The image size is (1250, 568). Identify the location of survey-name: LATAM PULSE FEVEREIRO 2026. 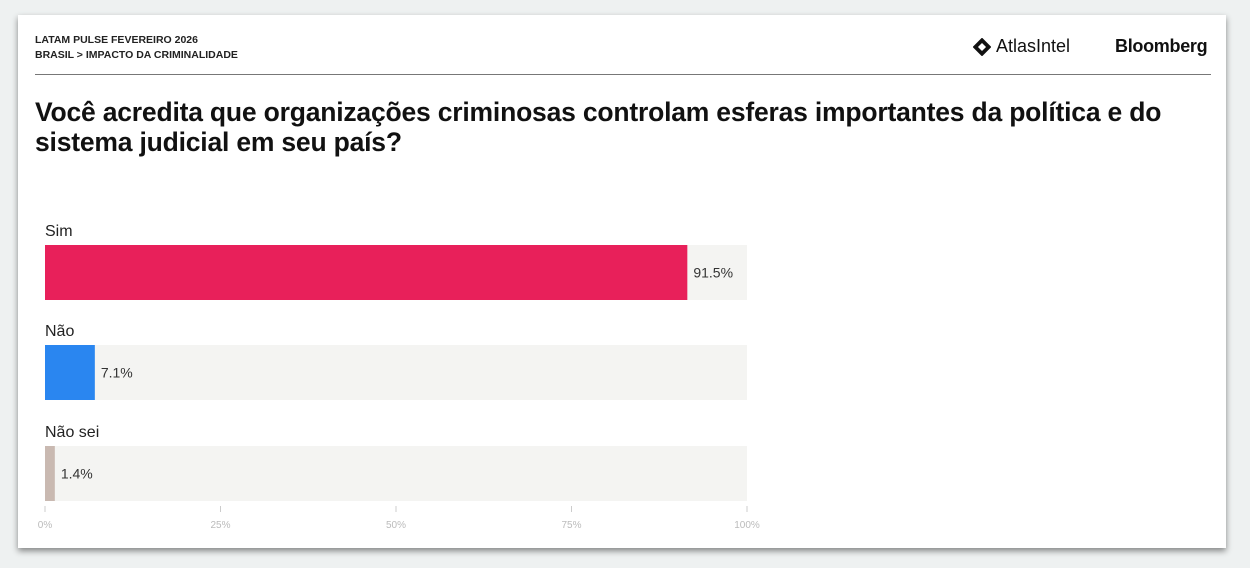
(116, 40).